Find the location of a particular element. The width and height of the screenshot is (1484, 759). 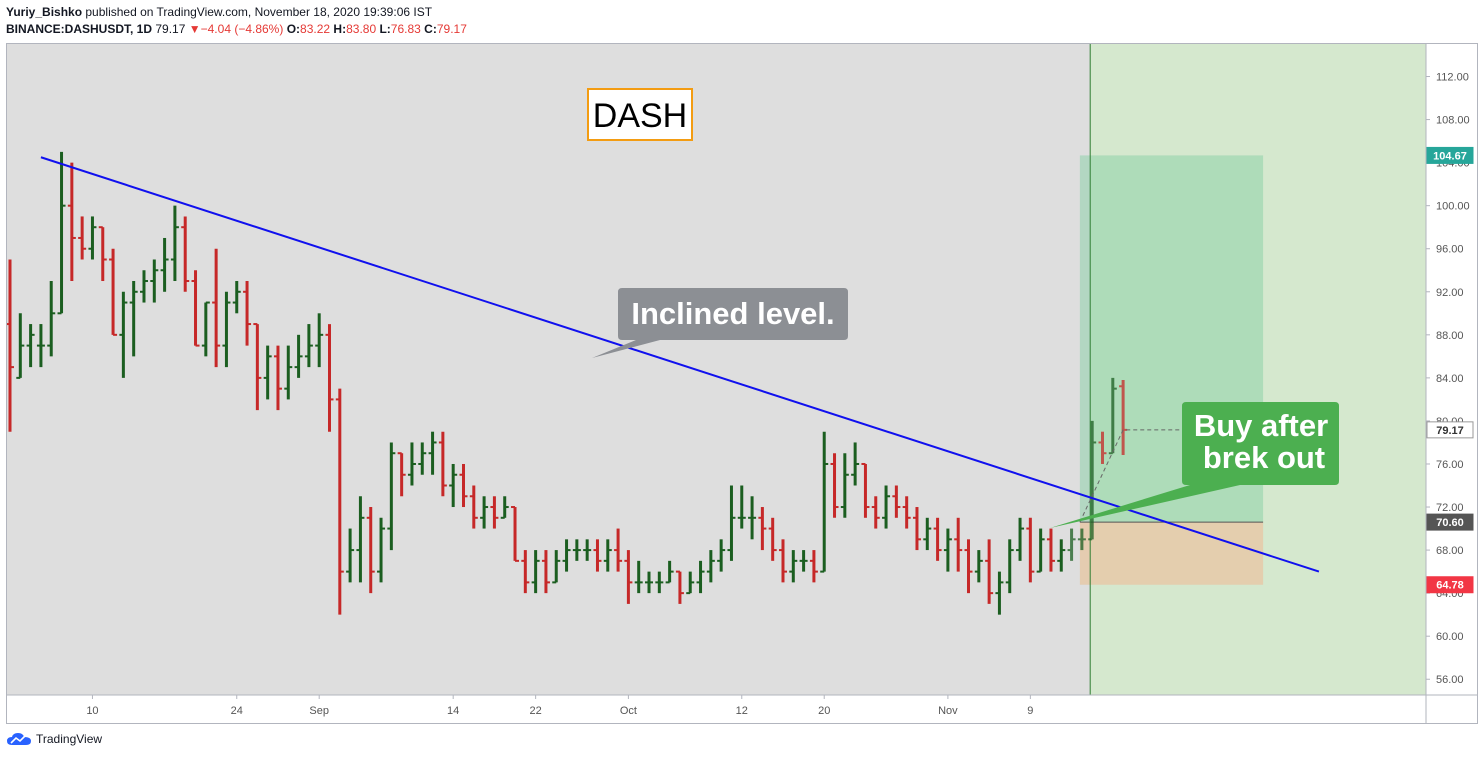

time-tick-label: Sep is located at coordinates (319, 711).